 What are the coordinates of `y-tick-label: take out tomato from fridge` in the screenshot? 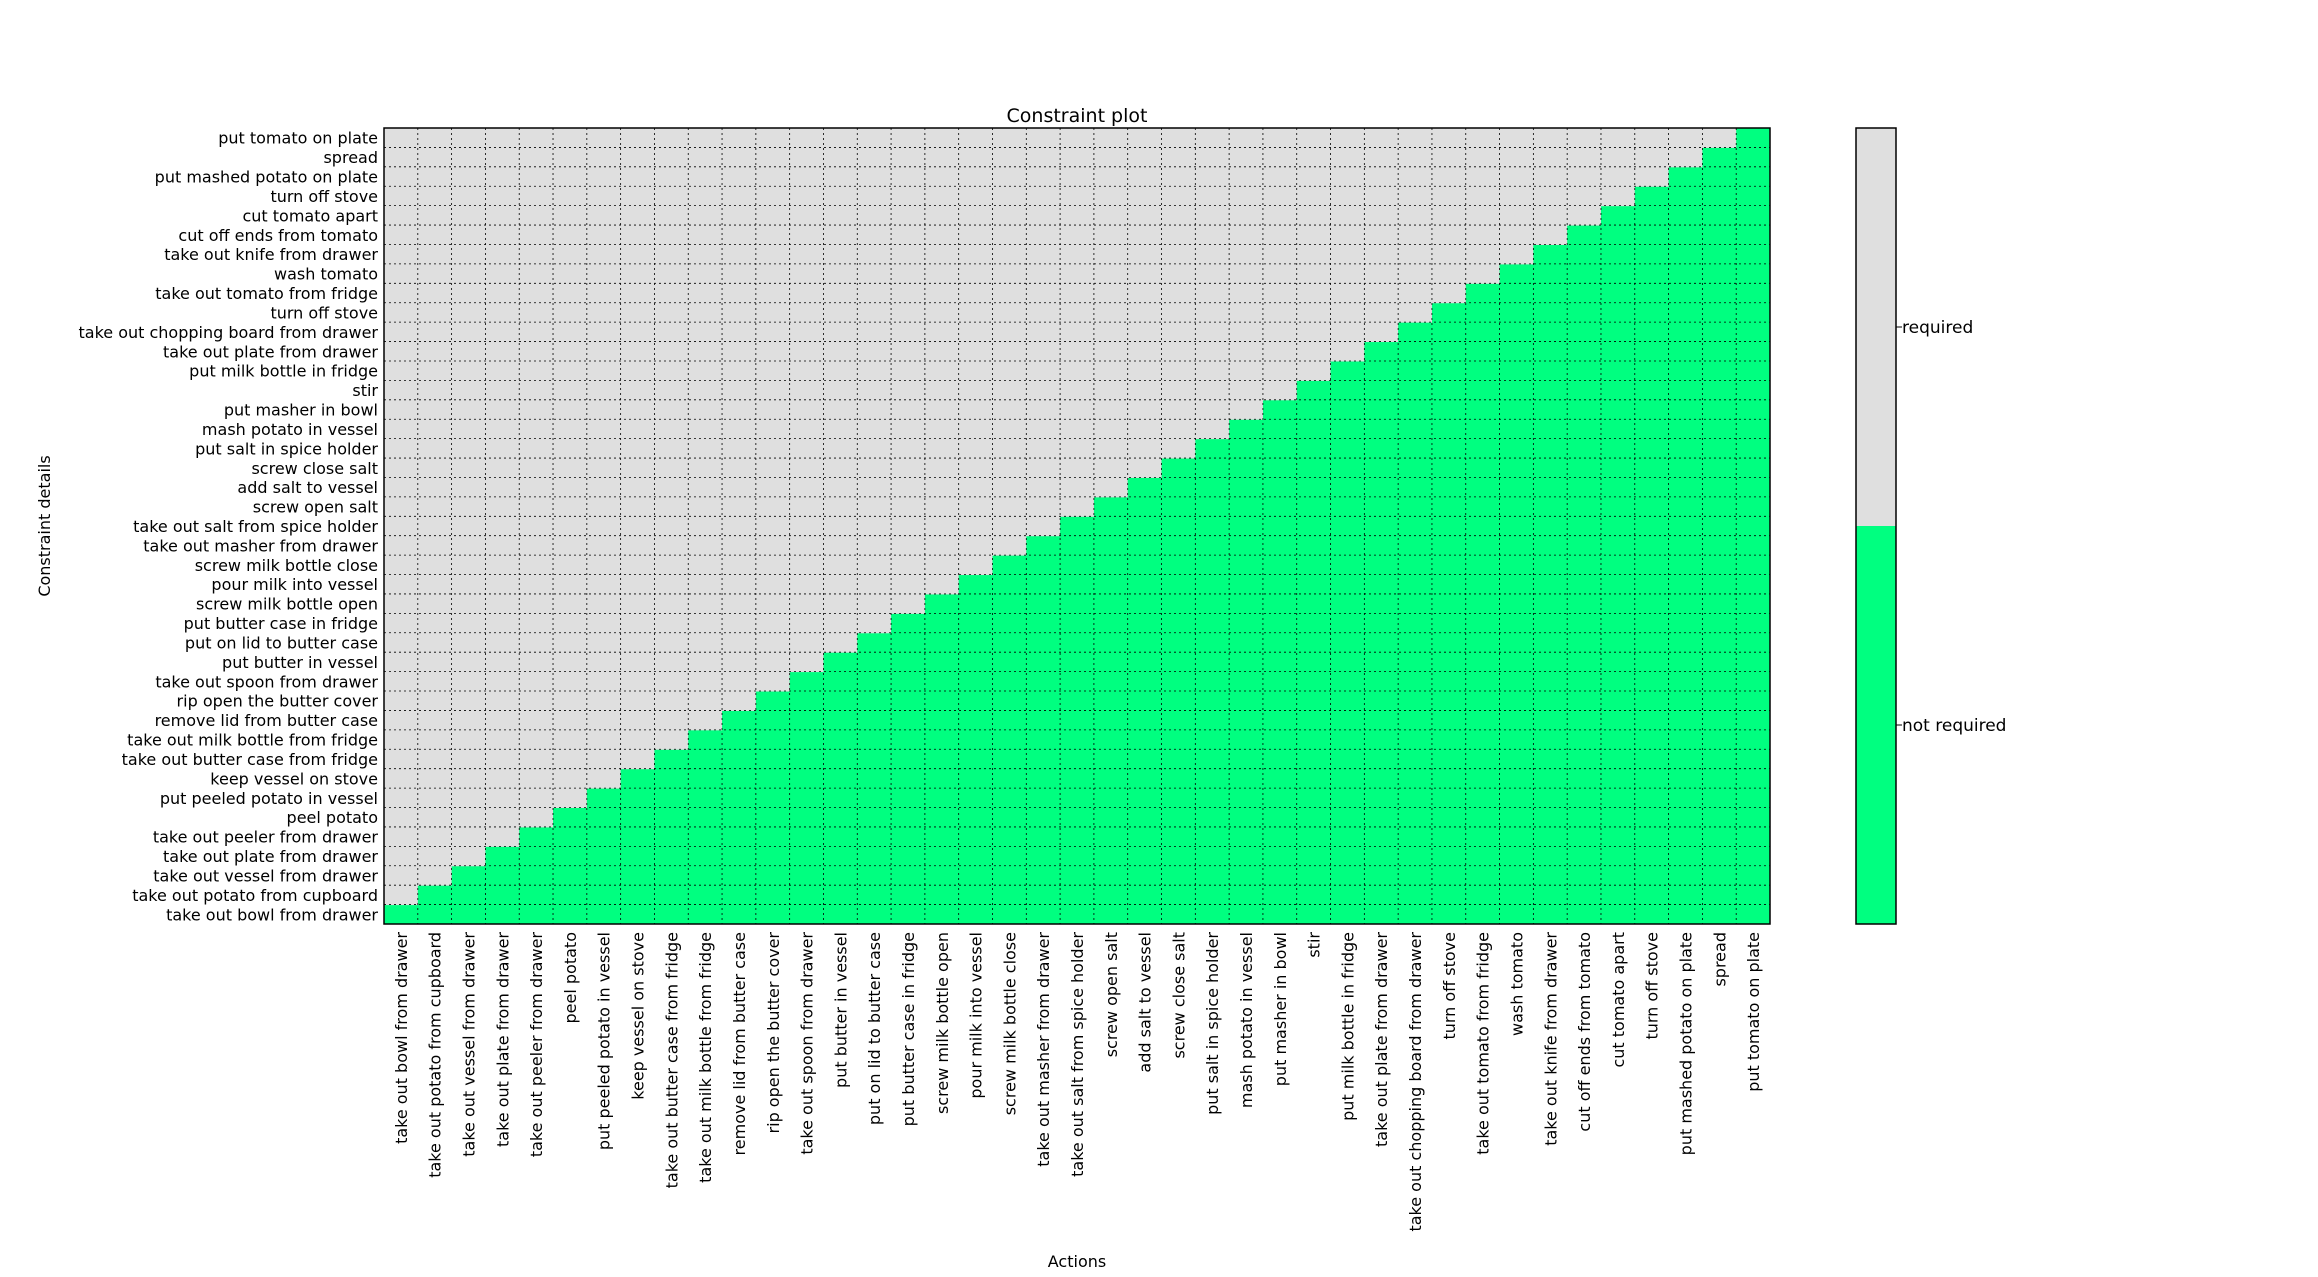 It's located at (266, 293).